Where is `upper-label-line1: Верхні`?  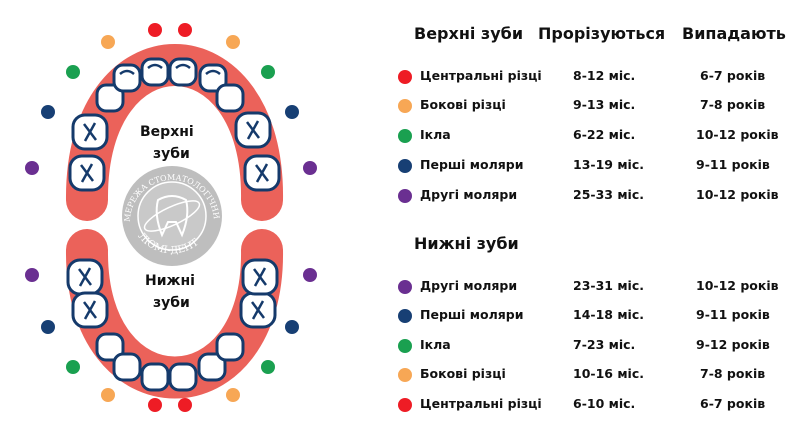 upper-label-line1: Верхні is located at coordinates (167, 132).